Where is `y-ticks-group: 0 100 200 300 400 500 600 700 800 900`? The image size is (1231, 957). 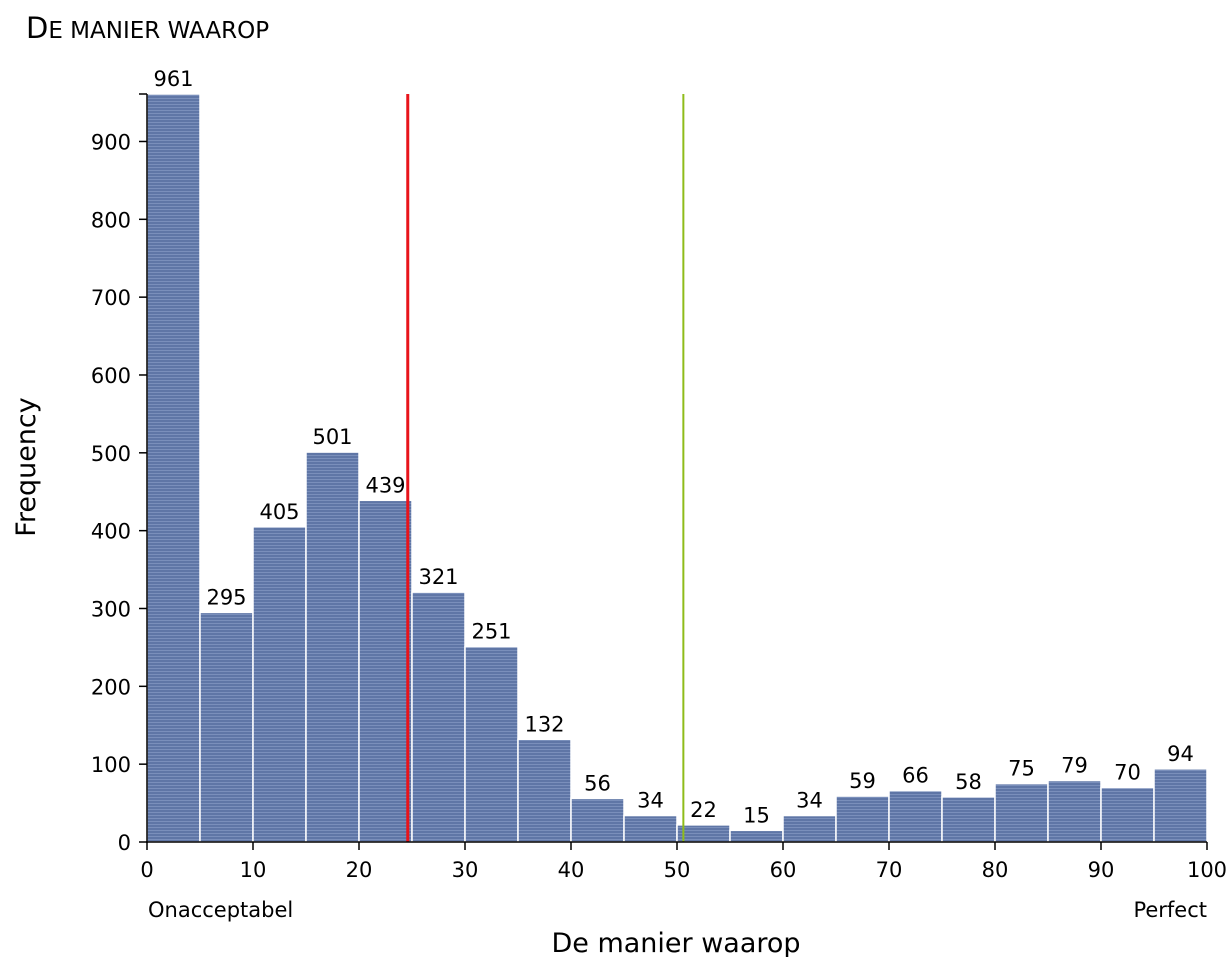 y-ticks-group: 0 100 200 300 400 500 600 700 800 900 is located at coordinates (119, 492).